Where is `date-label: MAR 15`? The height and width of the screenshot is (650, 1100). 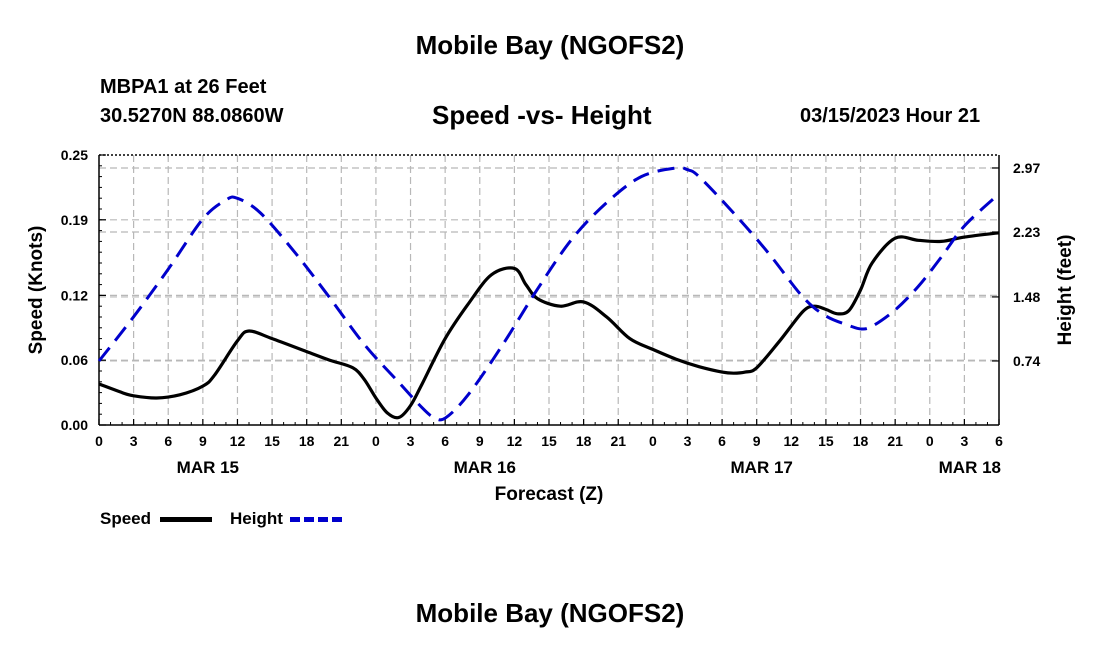 date-label: MAR 15 is located at coordinates (208, 467).